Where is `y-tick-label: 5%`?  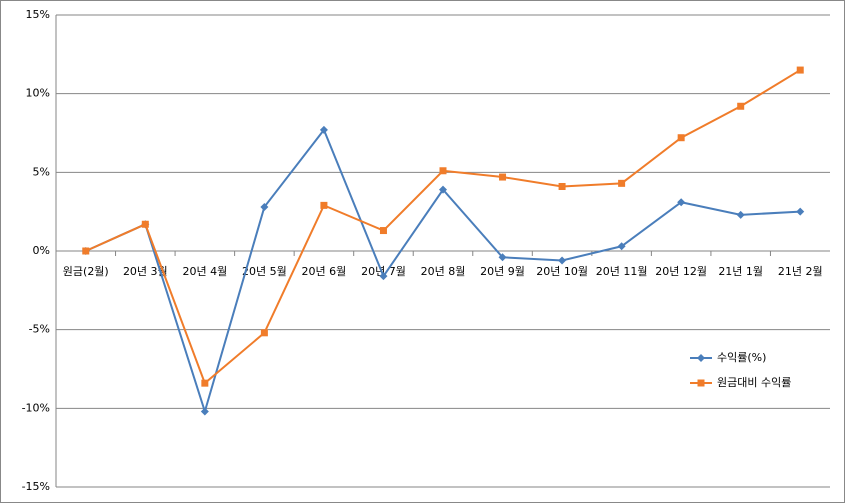 y-tick-label: 5% is located at coordinates (41, 171).